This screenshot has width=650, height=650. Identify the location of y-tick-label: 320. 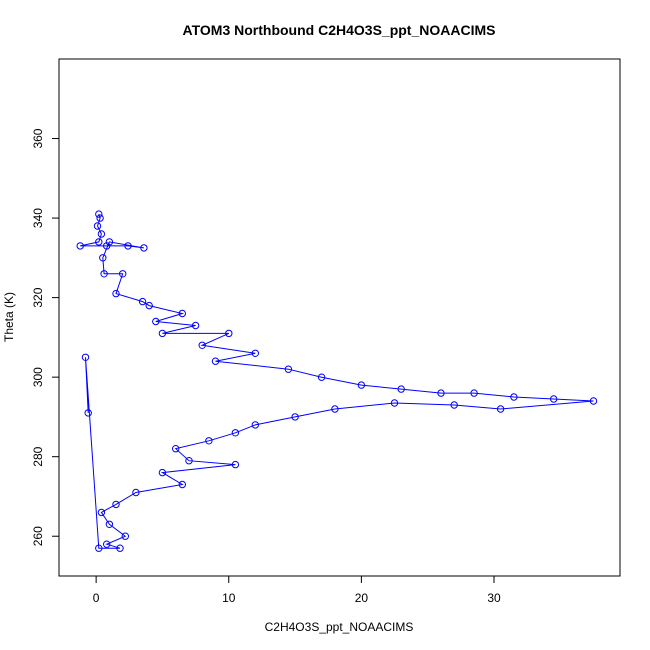
(38, 297).